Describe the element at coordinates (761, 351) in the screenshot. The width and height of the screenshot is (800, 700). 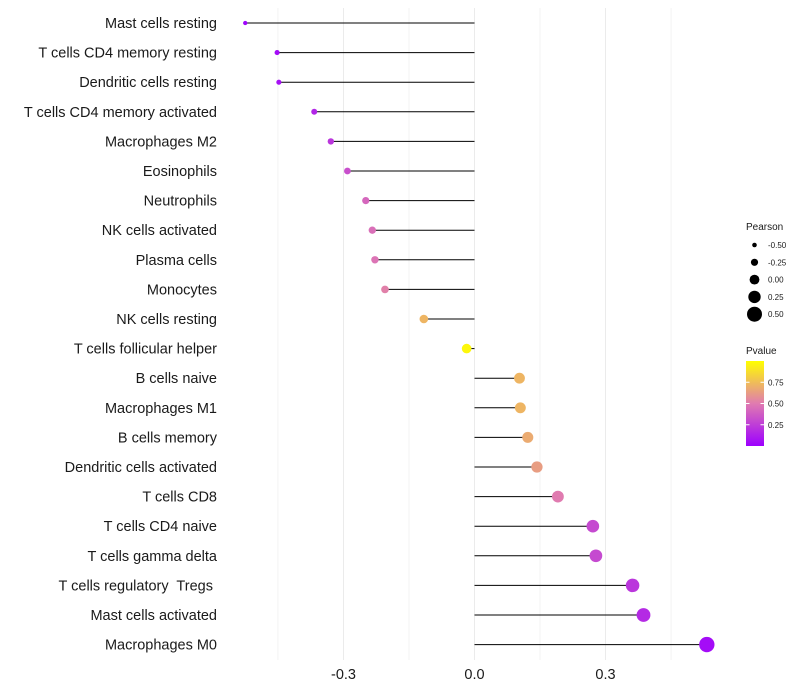
I see `legend-pvalue-title: Pvalue` at that location.